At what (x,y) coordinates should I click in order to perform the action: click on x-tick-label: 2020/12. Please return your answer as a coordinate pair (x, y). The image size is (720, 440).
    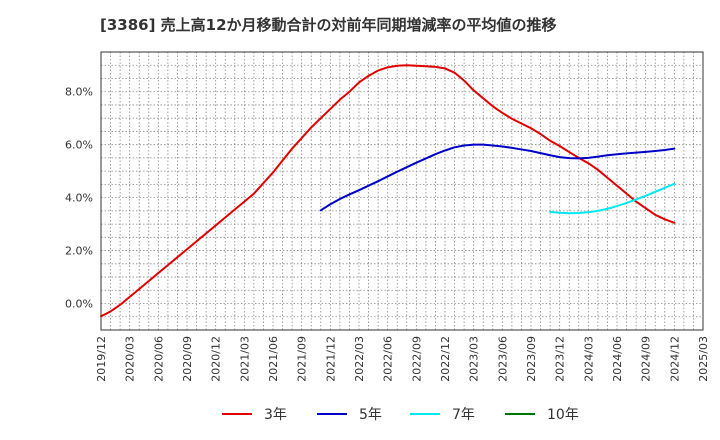
    Looking at the image, I should click on (216, 359).